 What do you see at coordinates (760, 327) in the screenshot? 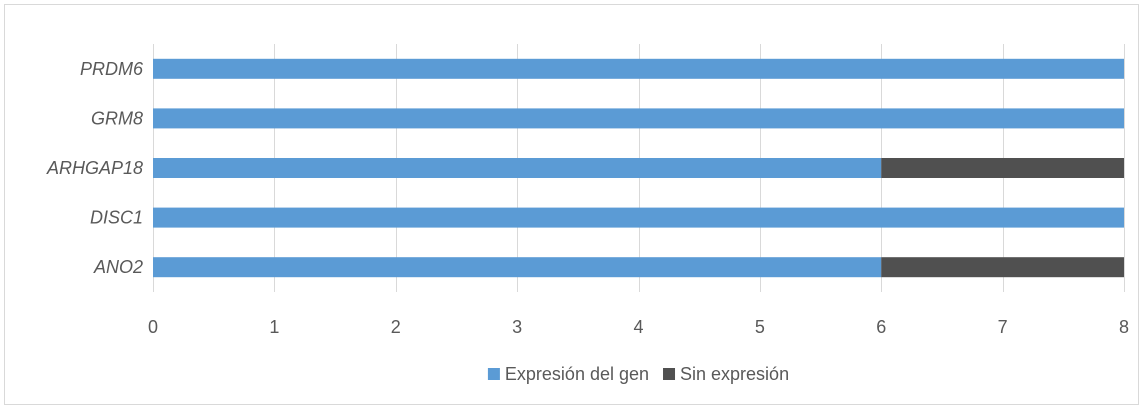
I see `x-tick-label: 5` at bounding box center [760, 327].